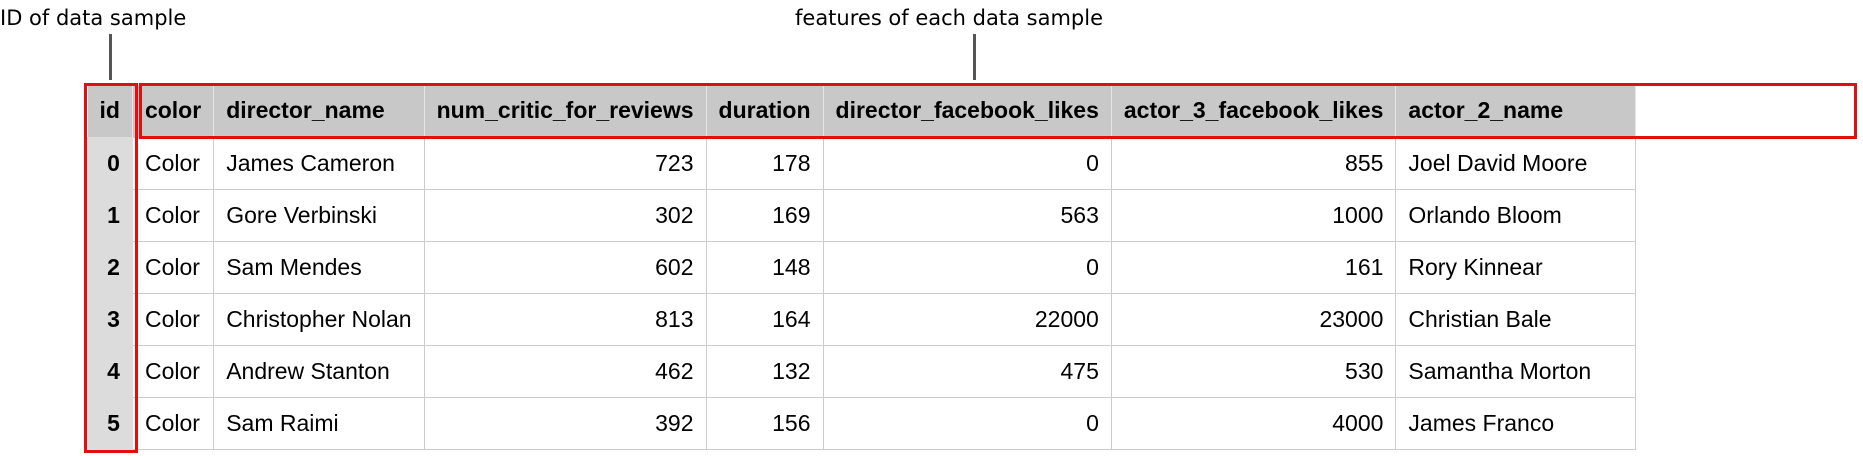 This screenshot has width=1863, height=456. What do you see at coordinates (110, 215) in the screenshot?
I see `row-id-cell: 1` at bounding box center [110, 215].